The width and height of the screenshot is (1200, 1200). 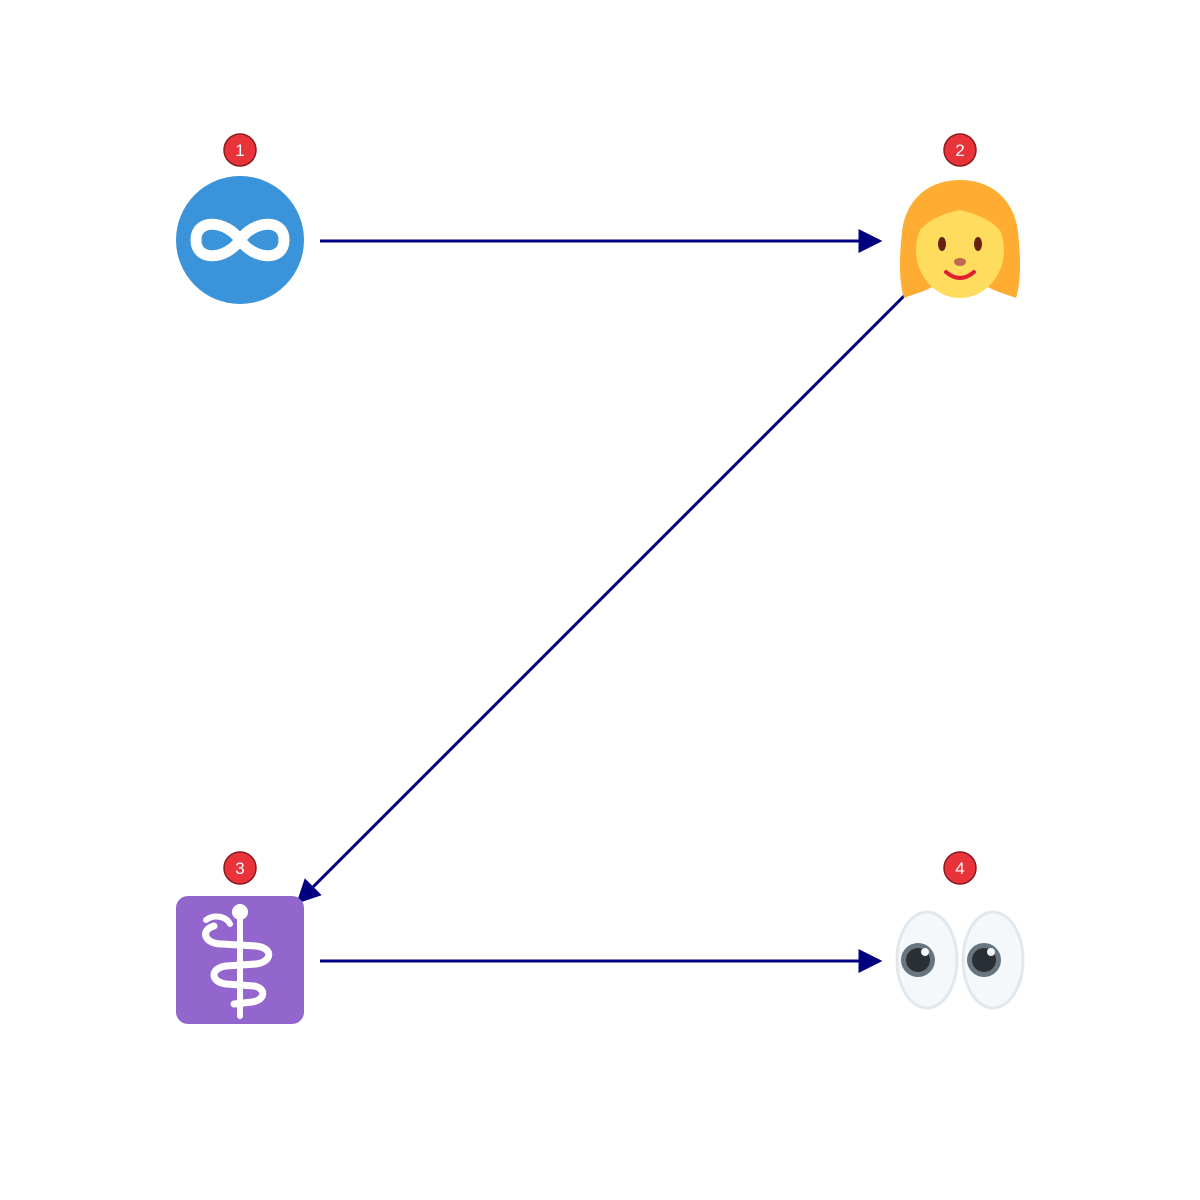 I want to click on node-2: 2, so click(x=960, y=215).